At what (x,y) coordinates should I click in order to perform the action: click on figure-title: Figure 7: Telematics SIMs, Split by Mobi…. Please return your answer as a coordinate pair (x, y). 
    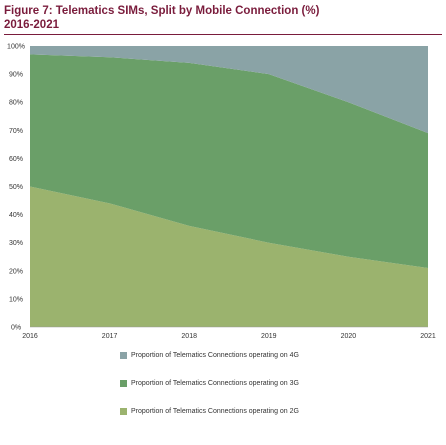
    Looking at the image, I should click on (223, 18).